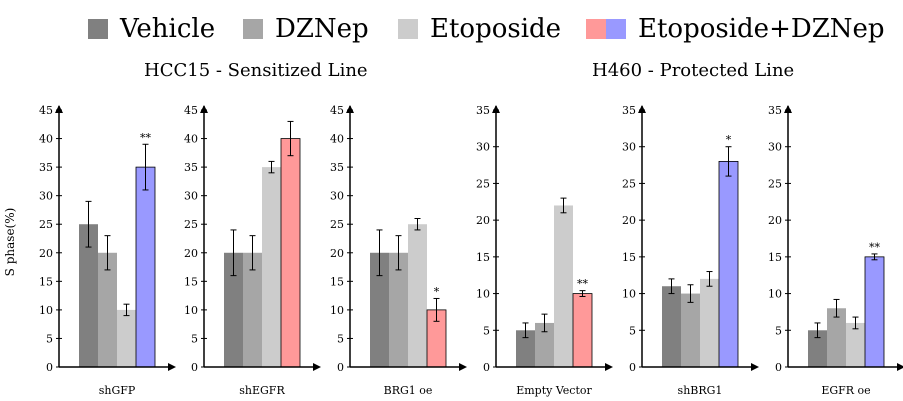 This screenshot has height=401, width=903. Describe the element at coordinates (168, 29) in the screenshot. I see `legend-label-vehicle: Vehicle` at that location.